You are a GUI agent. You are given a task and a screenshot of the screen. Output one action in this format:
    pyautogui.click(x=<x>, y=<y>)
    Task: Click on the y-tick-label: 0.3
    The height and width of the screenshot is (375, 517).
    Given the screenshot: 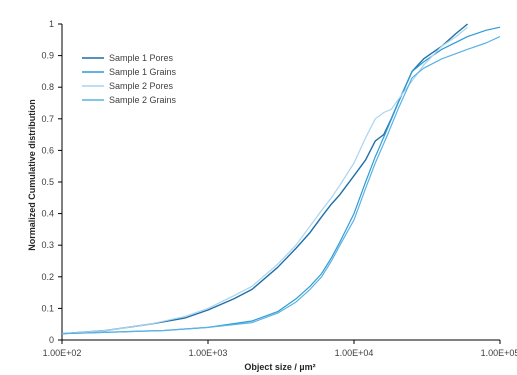 What is the action you would take?
    pyautogui.click(x=47, y=245)
    